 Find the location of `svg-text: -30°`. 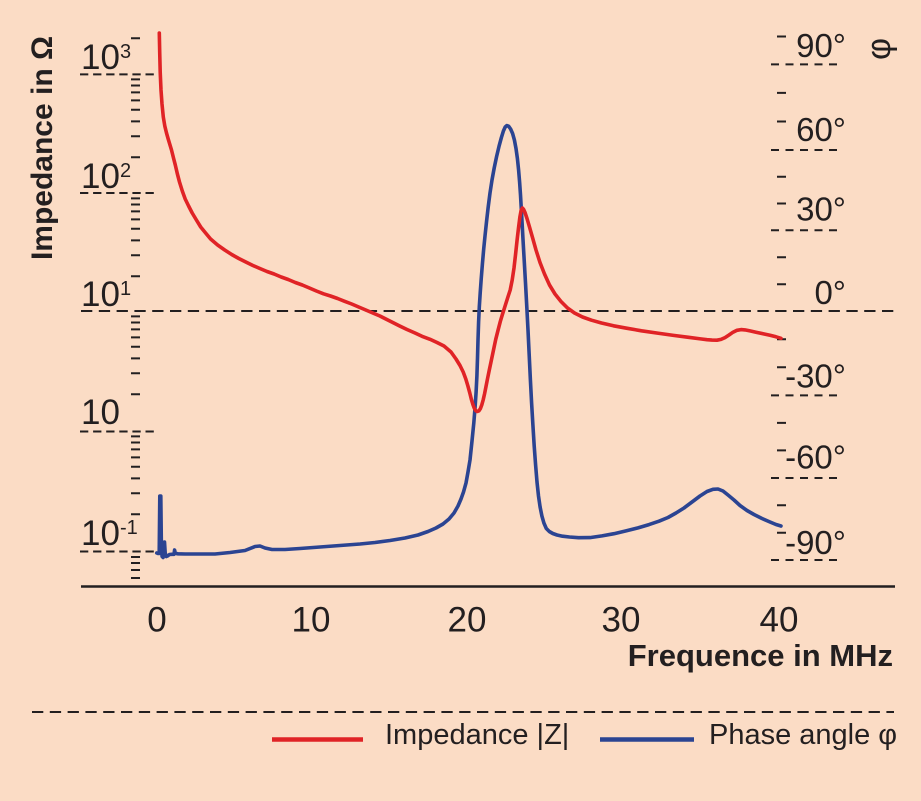

svg-text: -30° is located at coordinates (815, 376).